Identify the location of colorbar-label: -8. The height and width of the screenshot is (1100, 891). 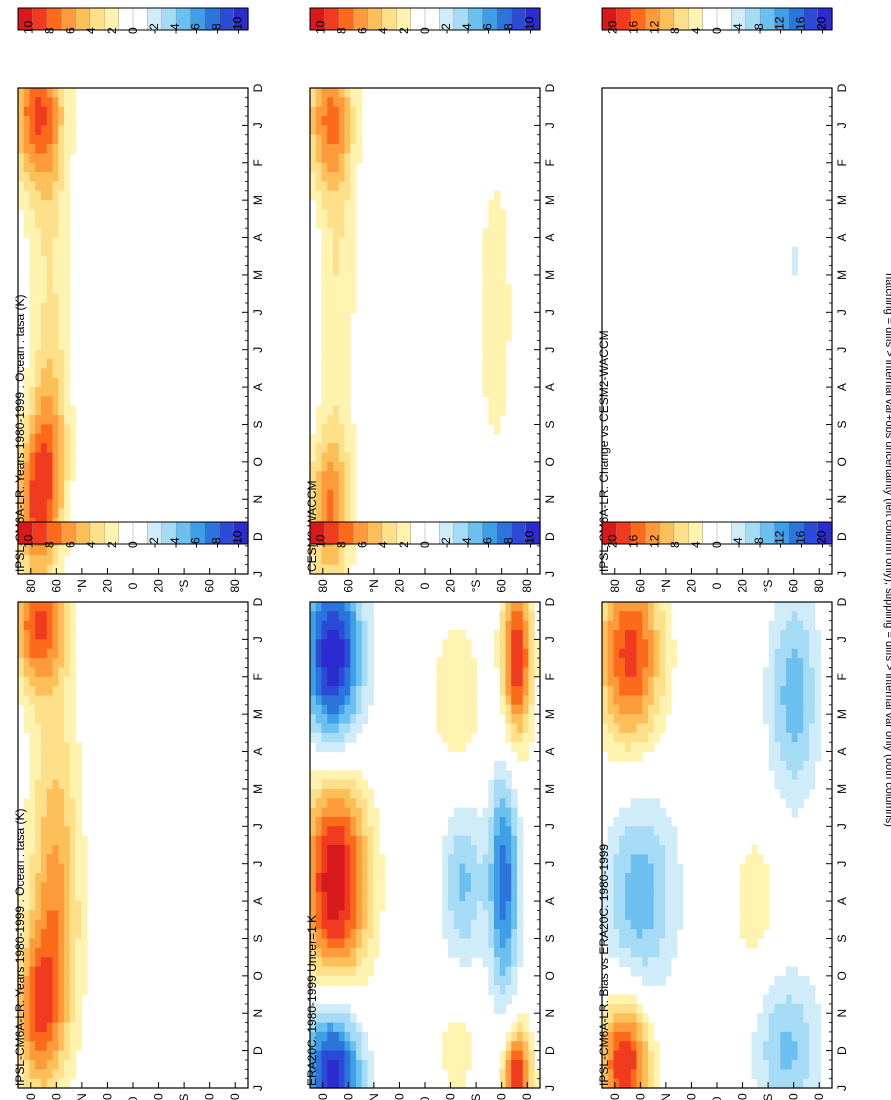
(509, 28).